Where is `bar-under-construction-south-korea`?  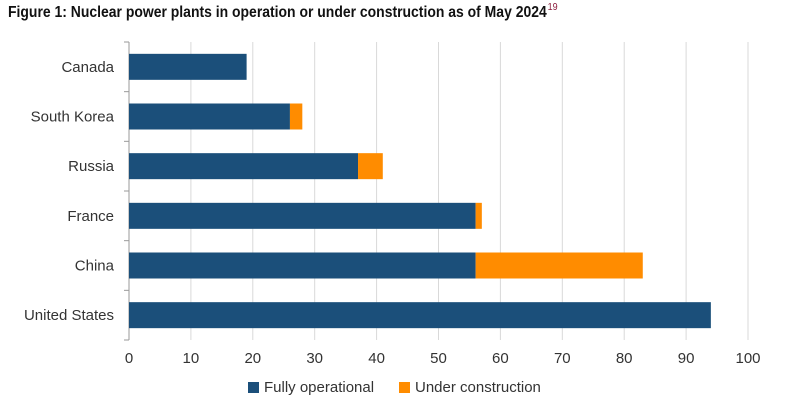 bar-under-construction-south-korea is located at coordinates (296, 116).